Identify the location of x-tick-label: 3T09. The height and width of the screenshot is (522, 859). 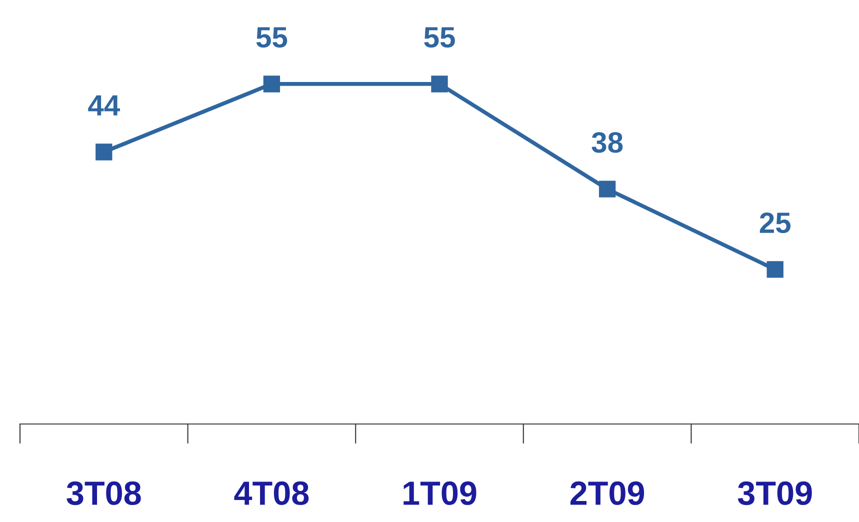
(775, 493).